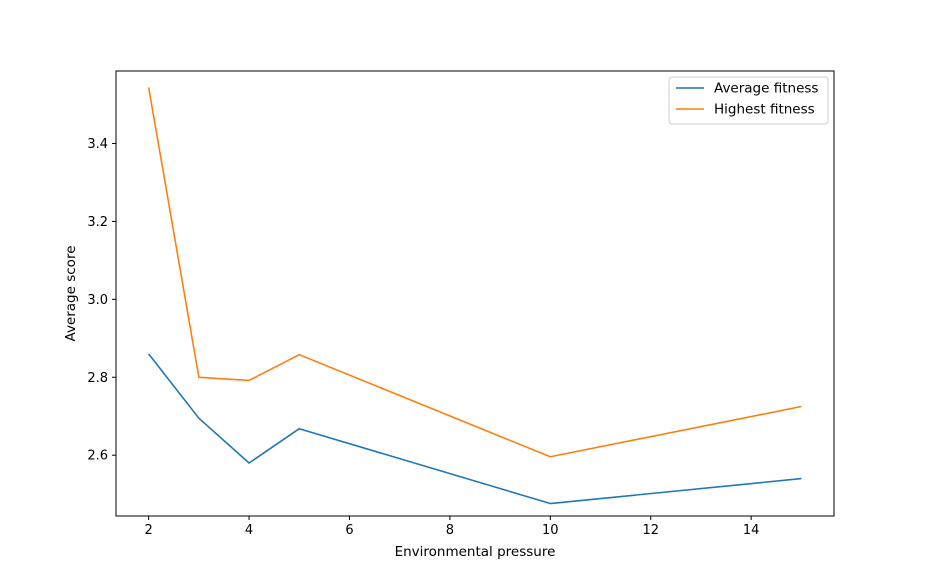 This screenshot has width=927, height=580. Describe the element at coordinates (550, 530) in the screenshot. I see `x-tick-label: 10` at that location.